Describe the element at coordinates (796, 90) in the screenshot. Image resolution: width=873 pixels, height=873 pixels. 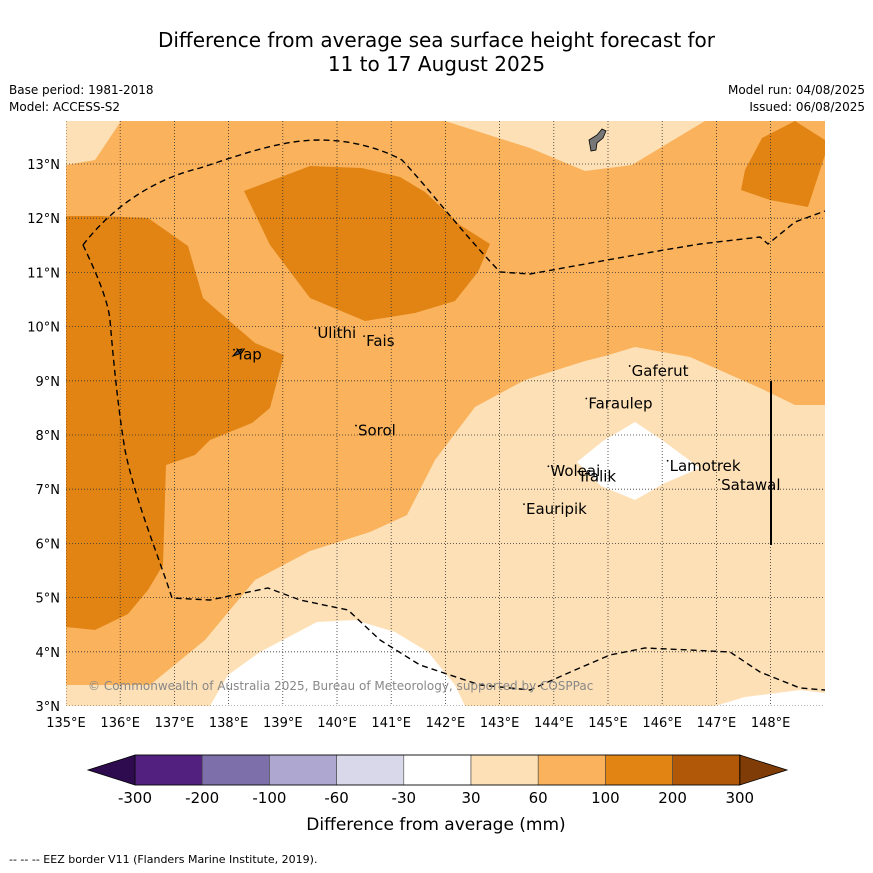
I see `model-run-text: Model run: 04/08/2025` at that location.